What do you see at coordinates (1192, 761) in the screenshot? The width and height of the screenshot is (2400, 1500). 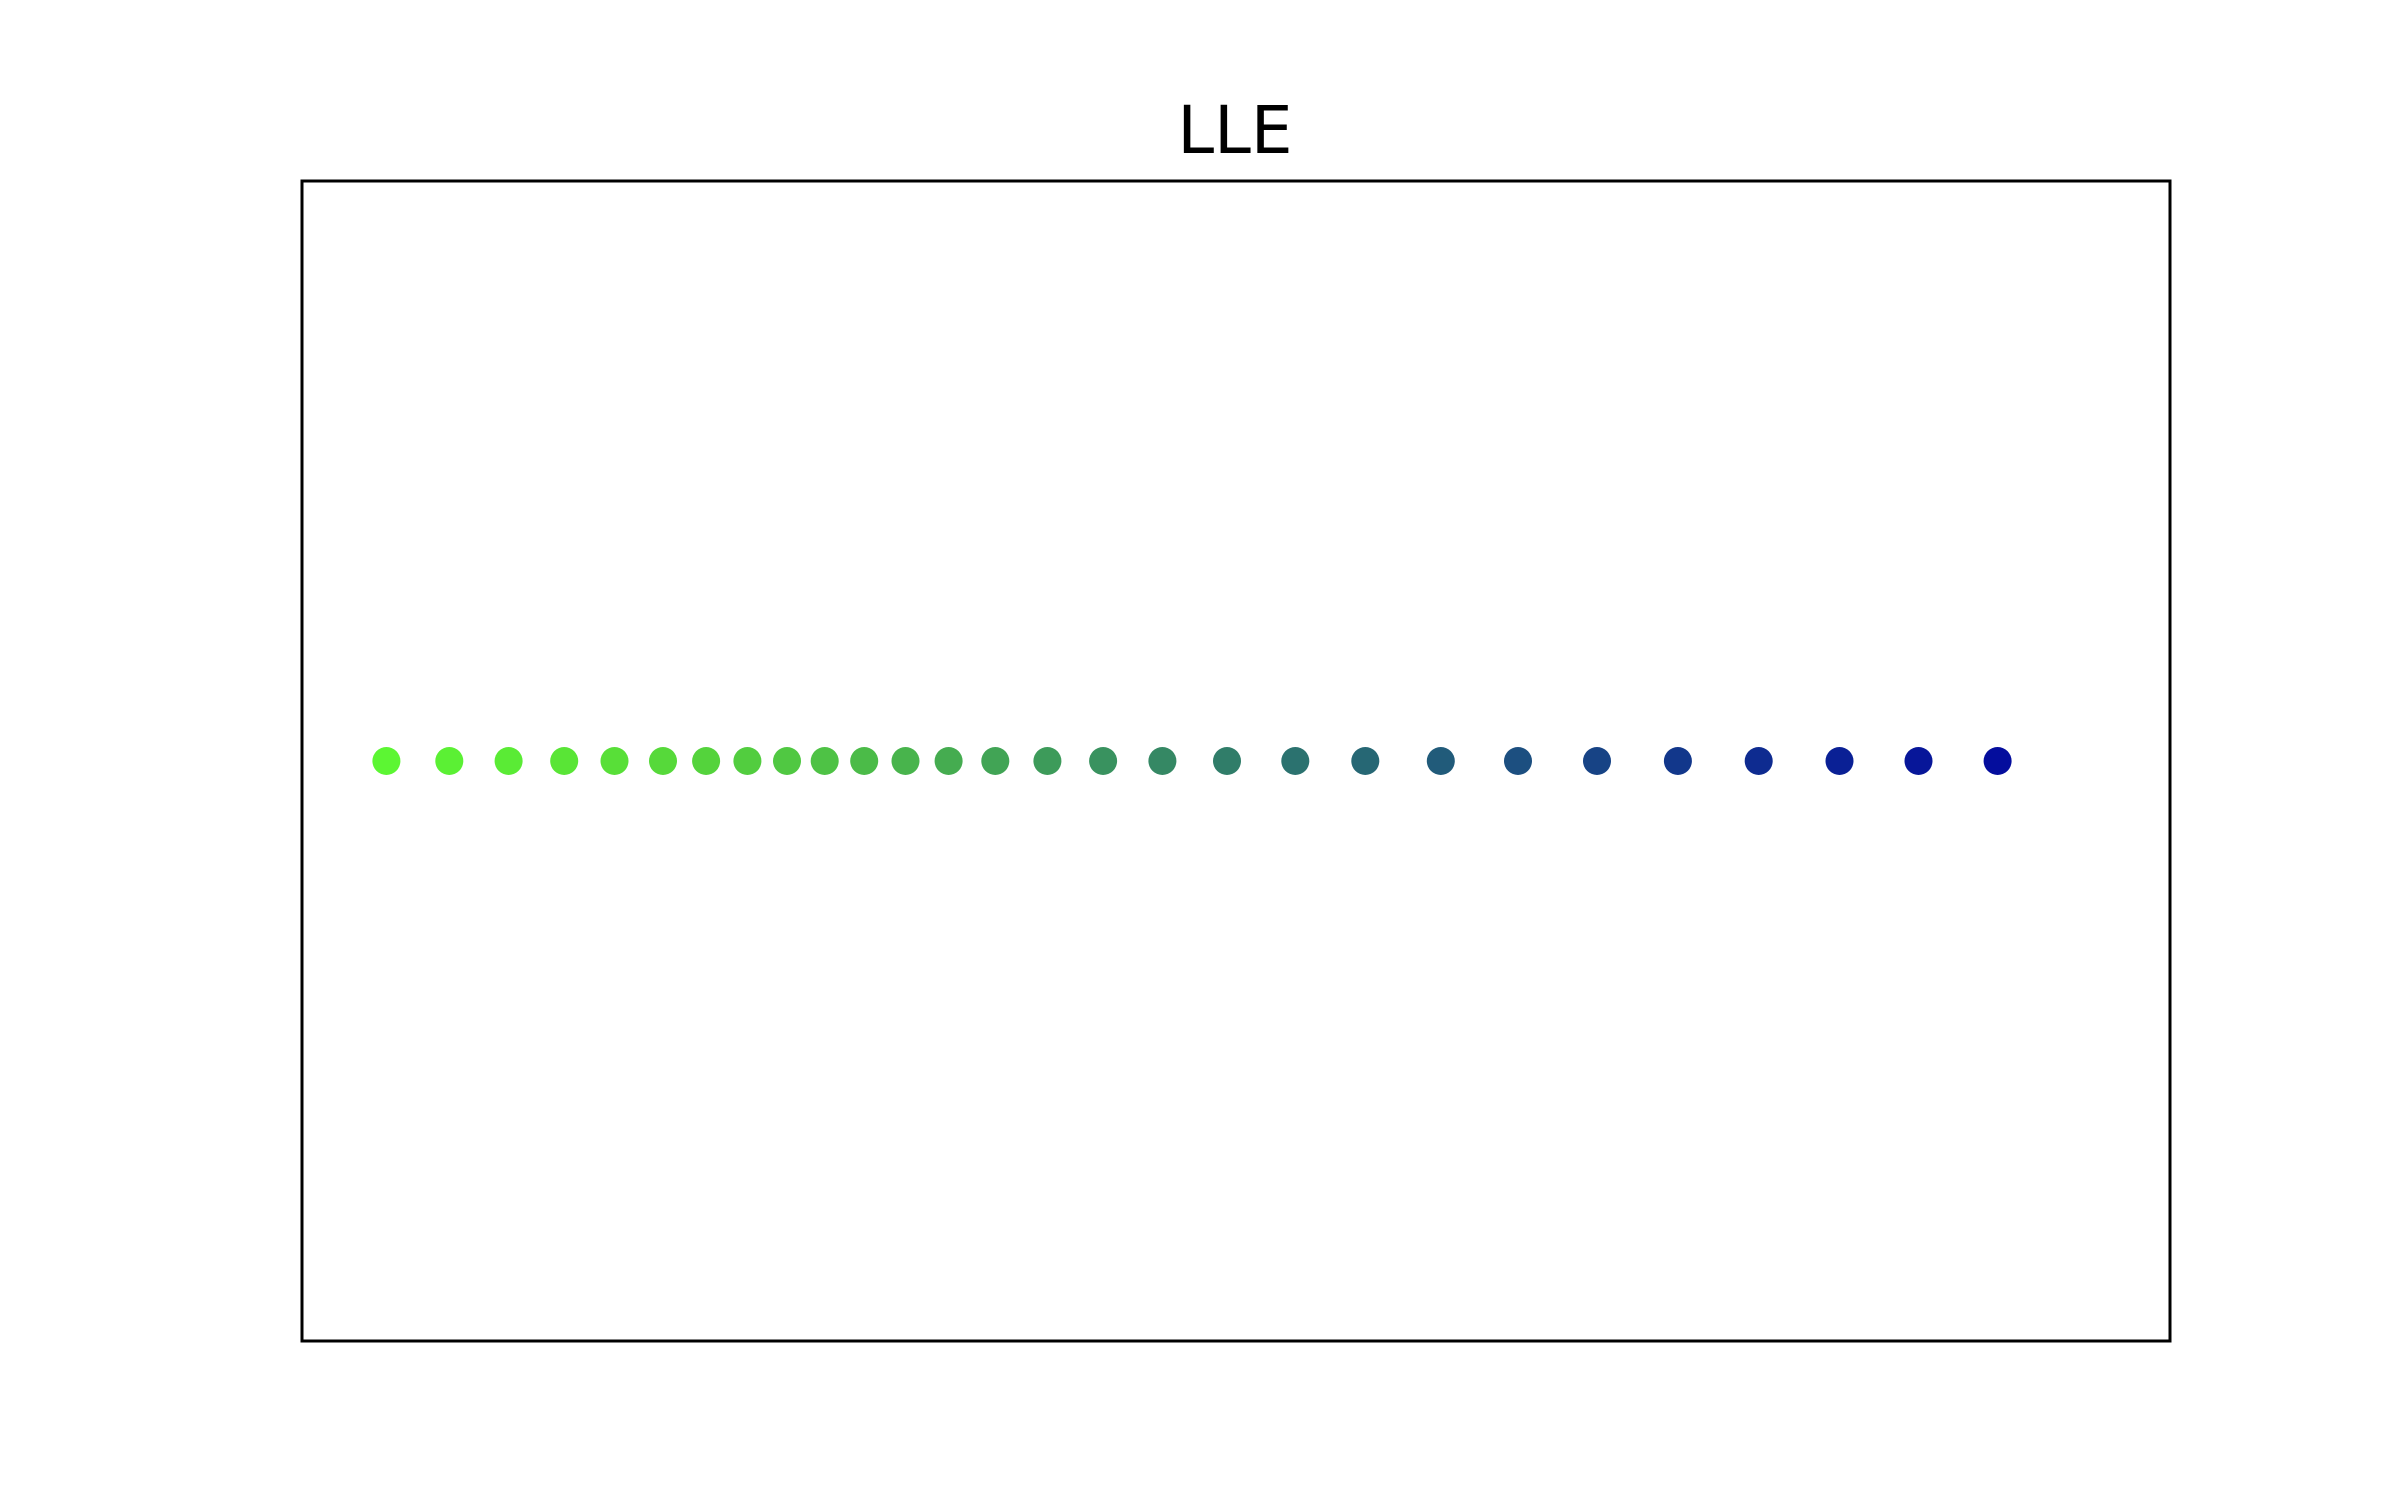 I see `scatter-points` at bounding box center [1192, 761].